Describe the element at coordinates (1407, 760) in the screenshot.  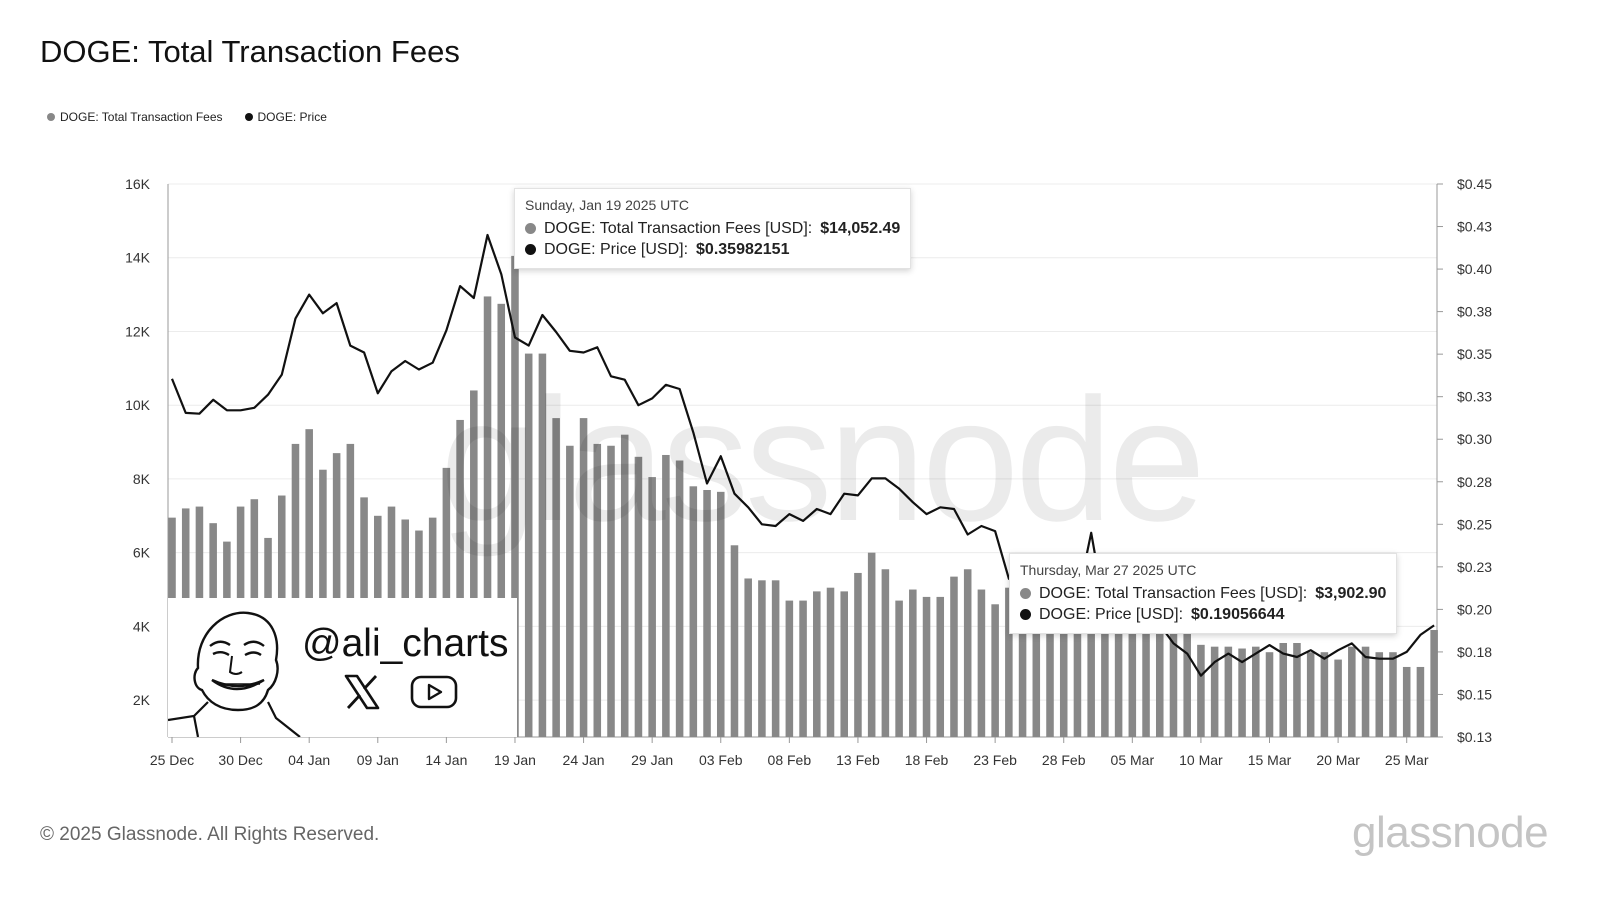
I see `x-tick-label: 25 Mar` at that location.